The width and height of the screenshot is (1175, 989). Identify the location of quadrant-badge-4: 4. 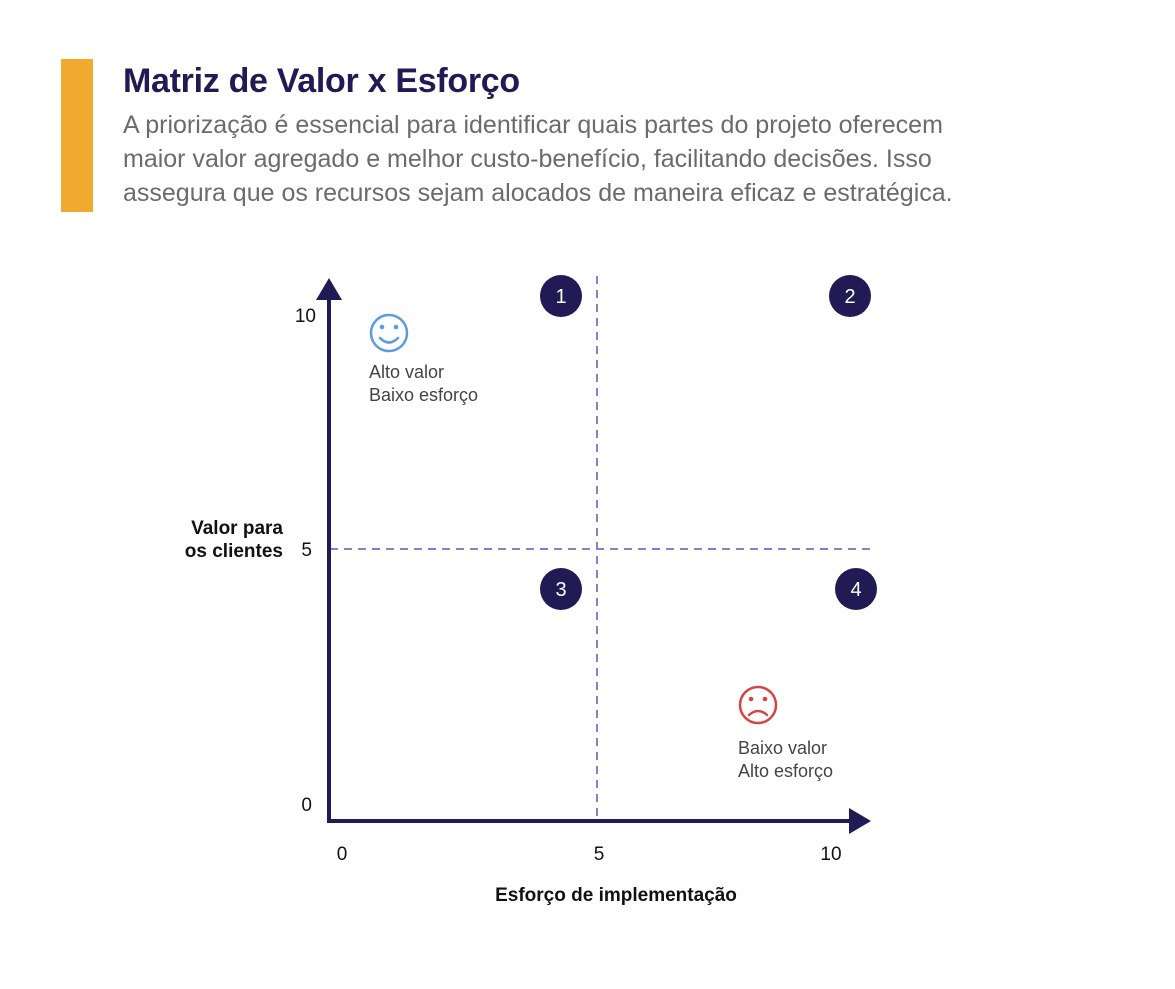
(856, 589).